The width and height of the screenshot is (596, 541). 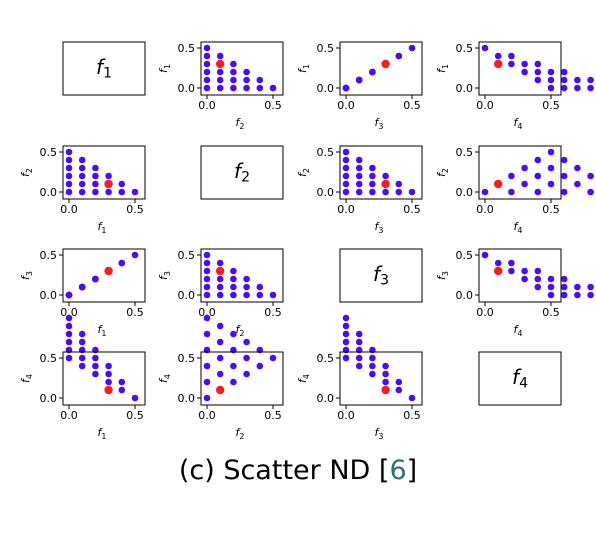 I want to click on x-axis-label: f3, so click(x=379, y=227).